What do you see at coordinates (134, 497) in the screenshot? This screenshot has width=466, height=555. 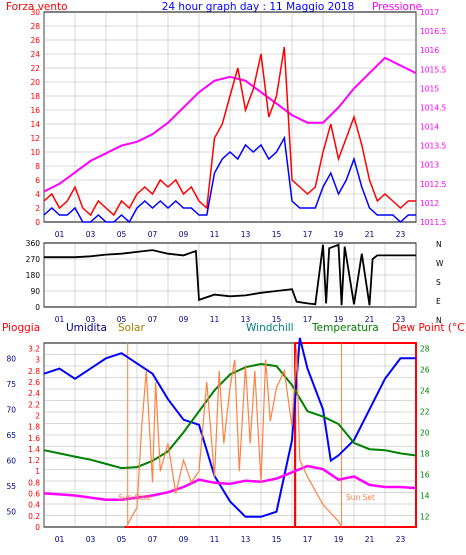 I see `sunrise-label: Sun Rise` at bounding box center [134, 497].